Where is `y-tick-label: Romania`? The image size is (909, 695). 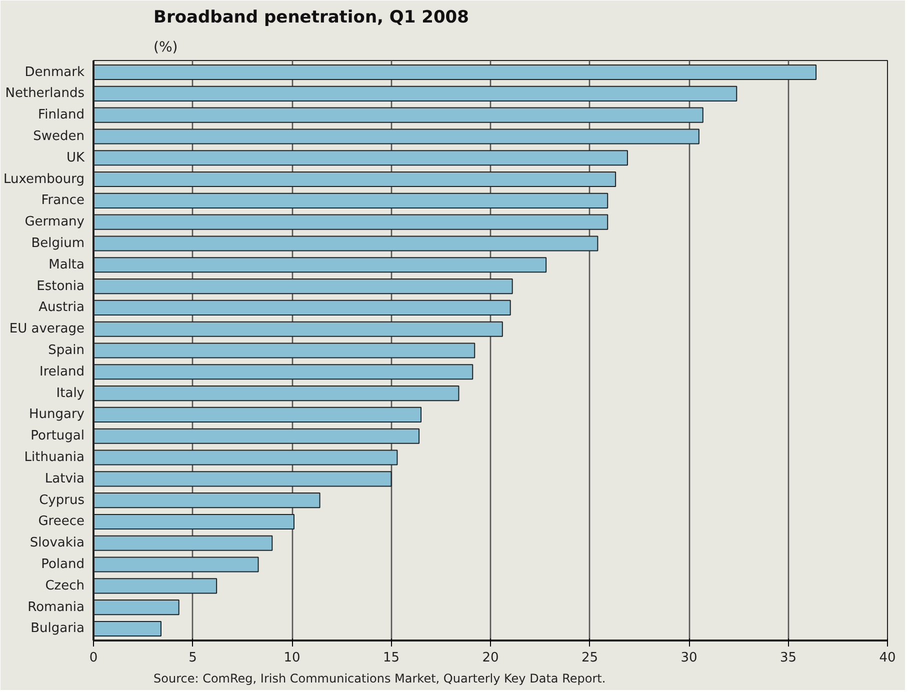 y-tick-label: Romania is located at coordinates (56, 607).